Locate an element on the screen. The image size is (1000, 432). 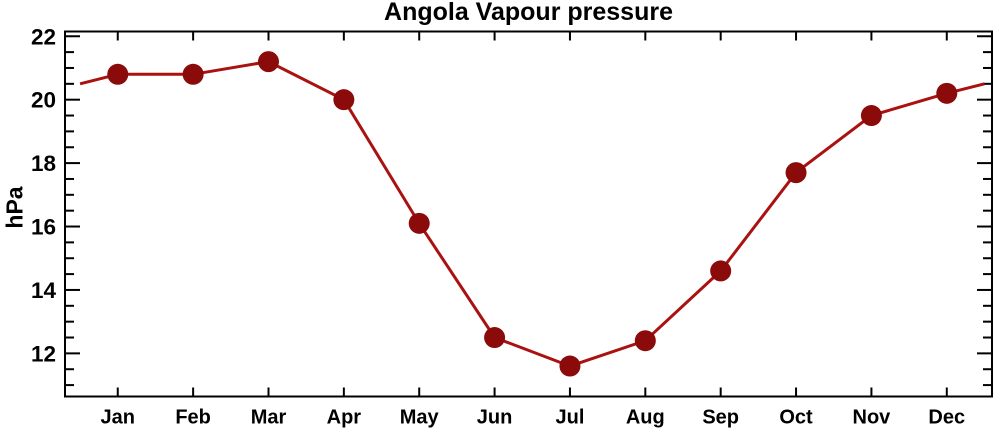
x-tick-label: Oct is located at coordinates (796, 418).